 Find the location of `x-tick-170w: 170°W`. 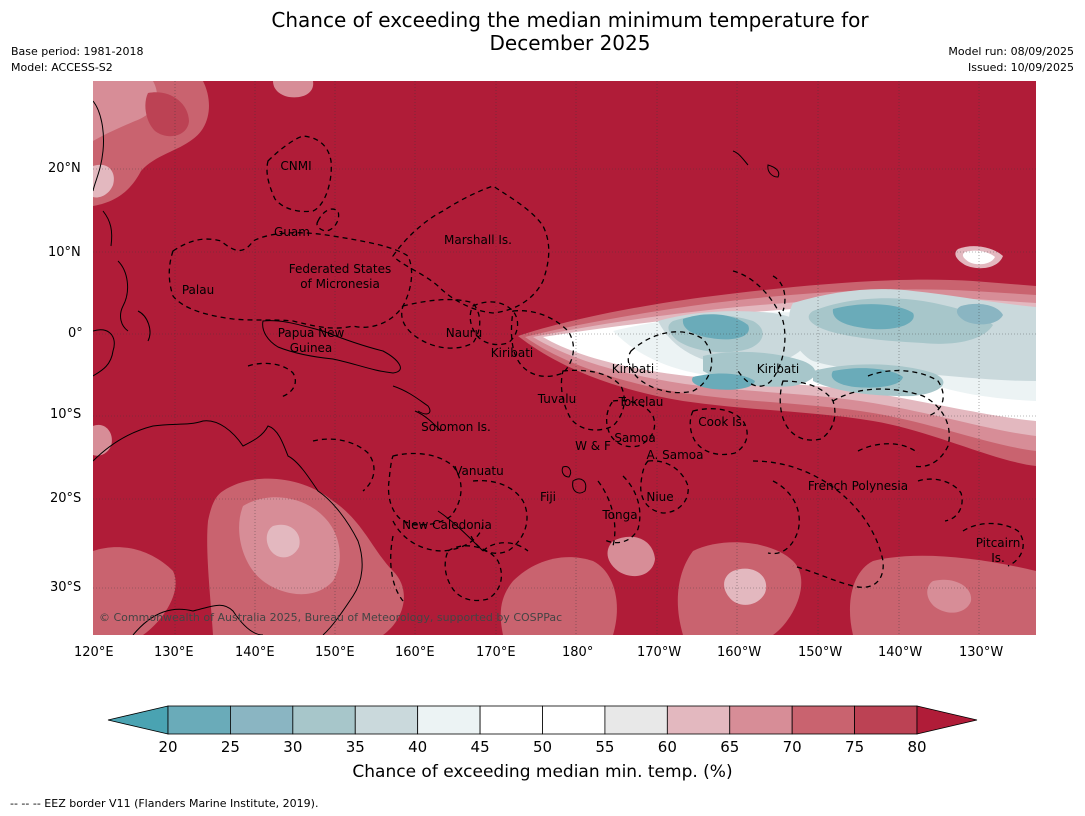

x-tick-170w: 170°W is located at coordinates (659, 652).